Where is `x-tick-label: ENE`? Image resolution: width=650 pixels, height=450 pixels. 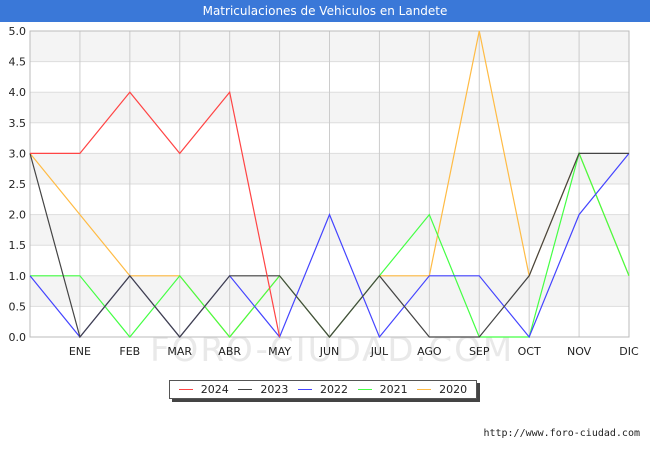
x-tick-label: ENE is located at coordinates (80, 351).